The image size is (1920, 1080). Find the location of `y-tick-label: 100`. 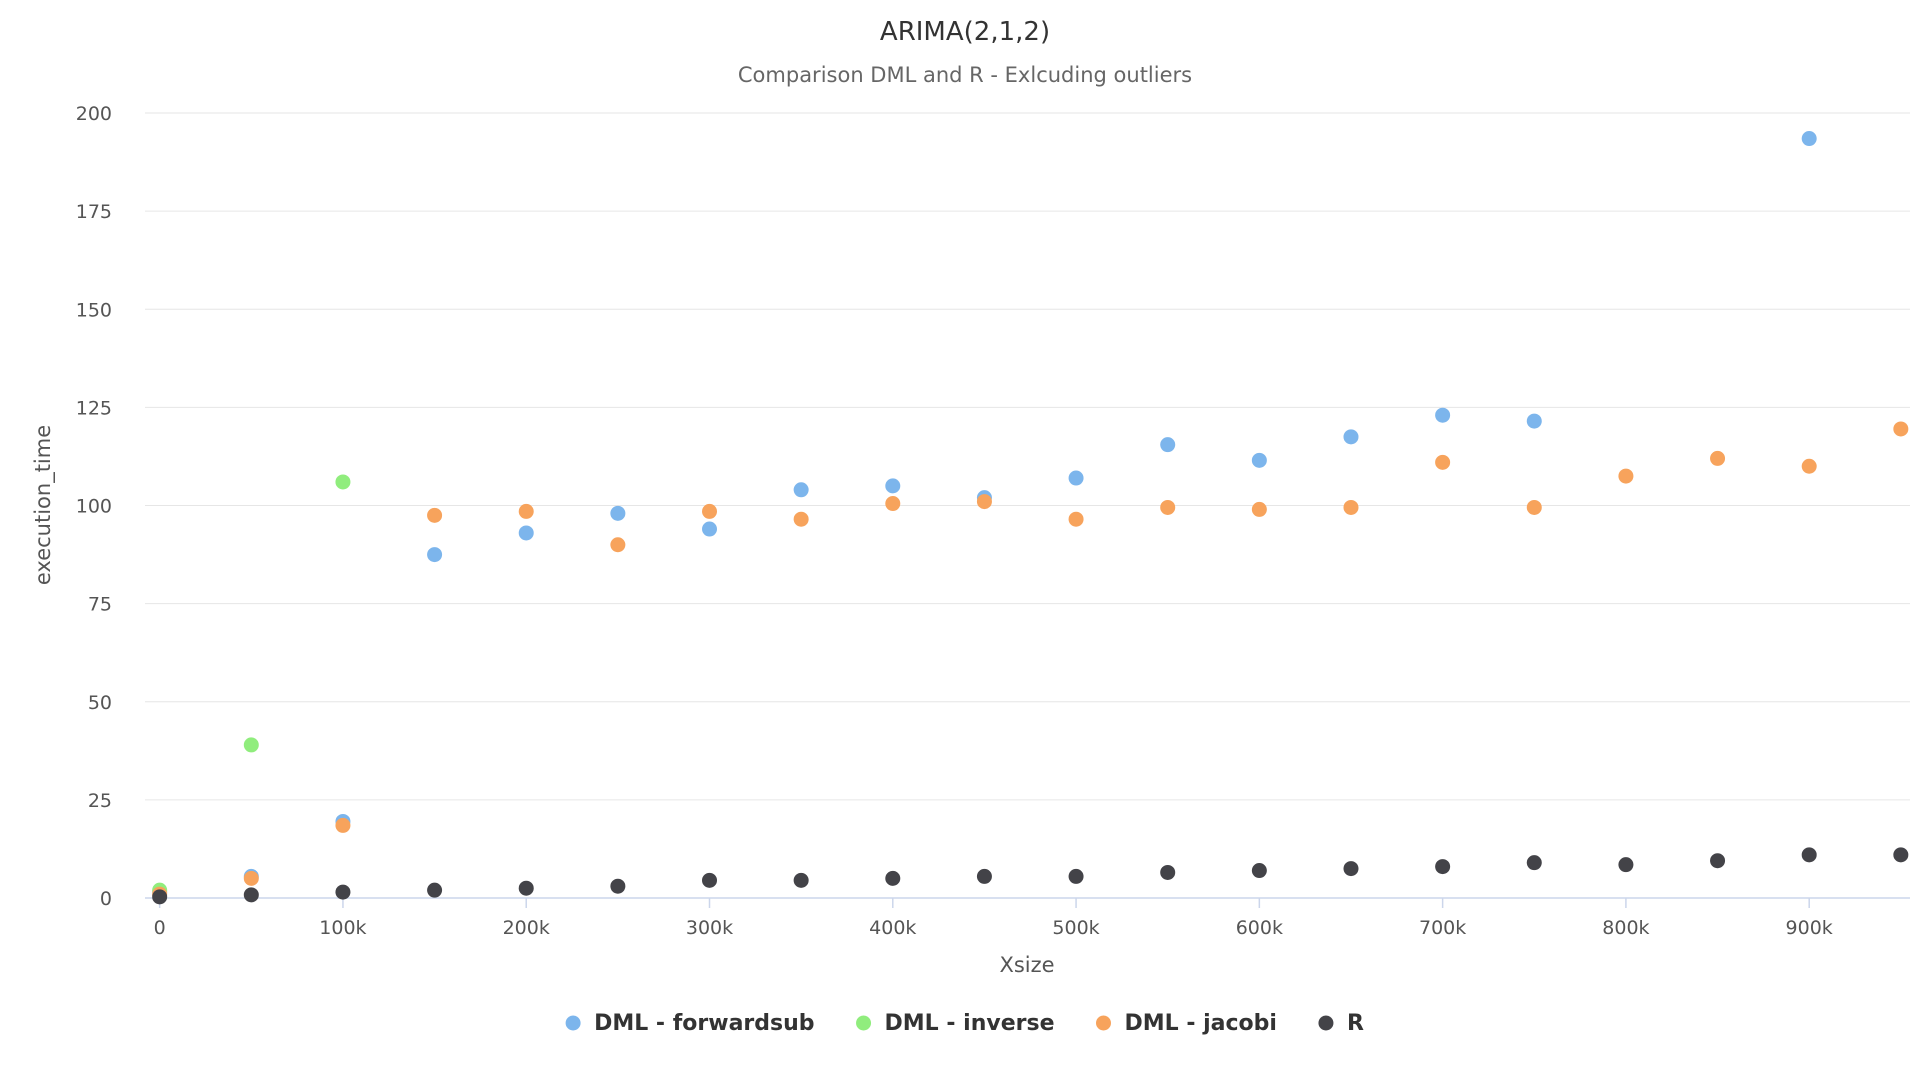

y-tick-label: 100 is located at coordinates (94, 507).